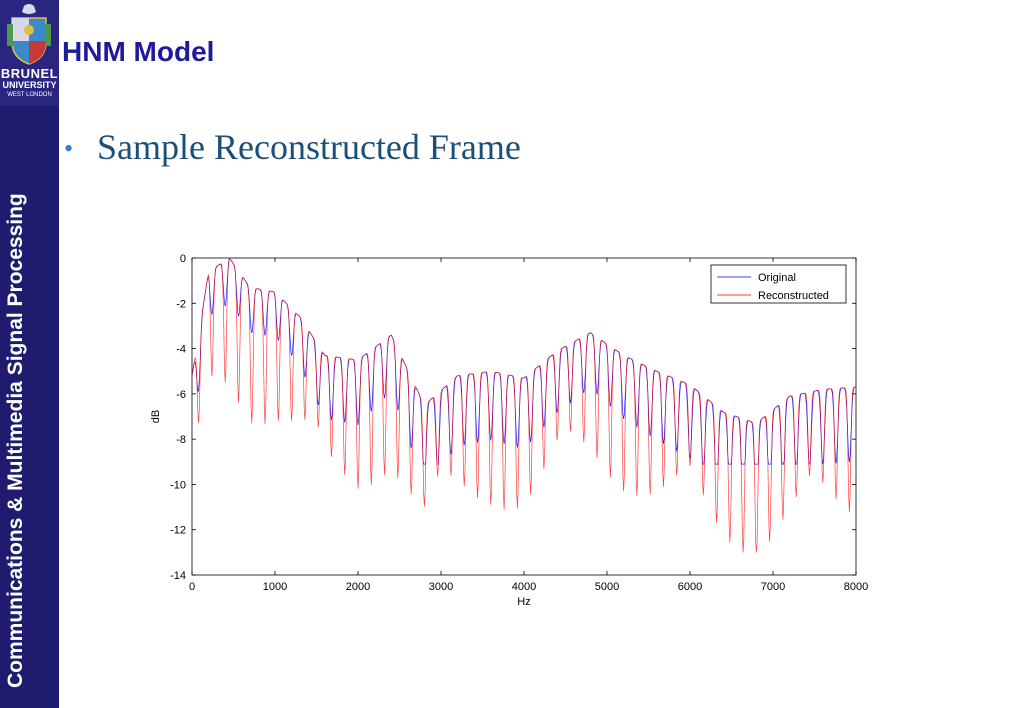  What do you see at coordinates (192, 587) in the screenshot?
I see `x-tick-label: 0` at bounding box center [192, 587].